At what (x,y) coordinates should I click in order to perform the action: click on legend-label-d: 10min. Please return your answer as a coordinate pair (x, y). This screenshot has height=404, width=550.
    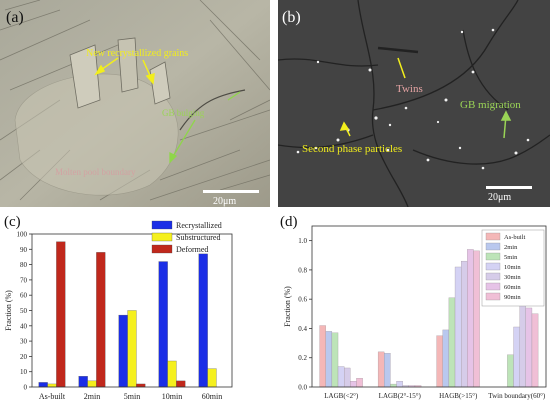
    Looking at the image, I should click on (512, 267).